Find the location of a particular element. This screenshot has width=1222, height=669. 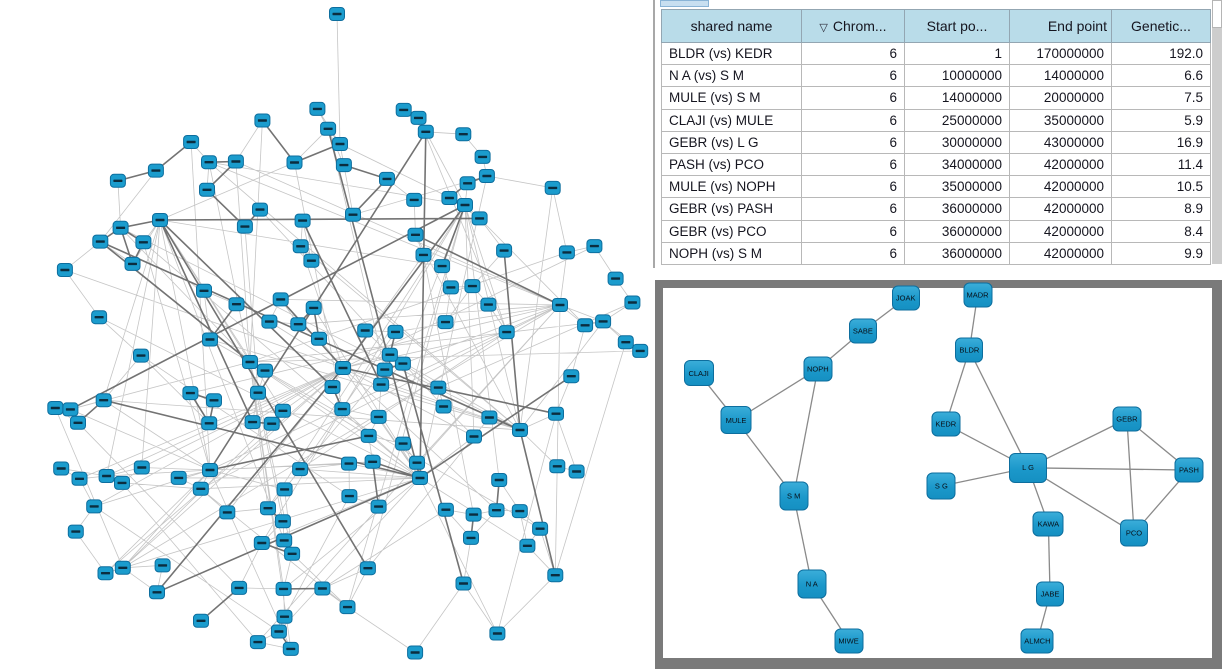

column-header-end-point: End point is located at coordinates (1060, 26).